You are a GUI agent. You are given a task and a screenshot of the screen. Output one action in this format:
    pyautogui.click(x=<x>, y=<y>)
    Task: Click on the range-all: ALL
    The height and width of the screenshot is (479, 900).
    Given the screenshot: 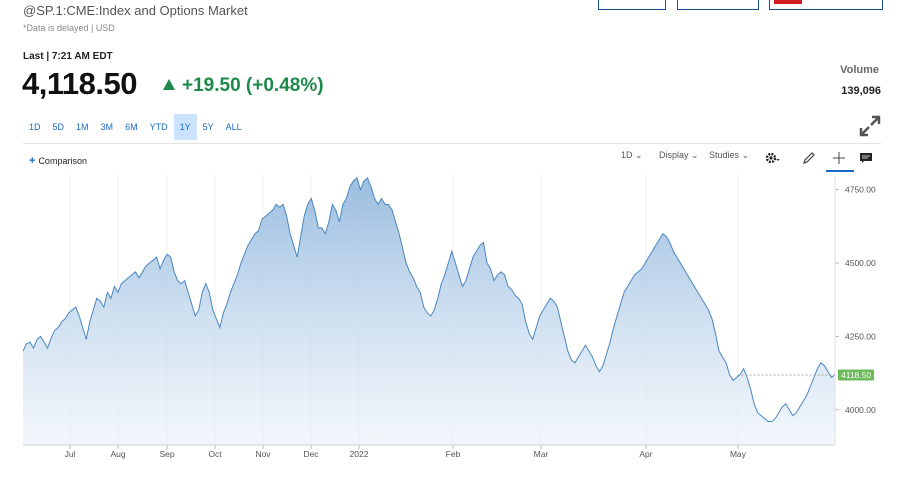 What is the action you would take?
    pyautogui.click(x=233, y=127)
    